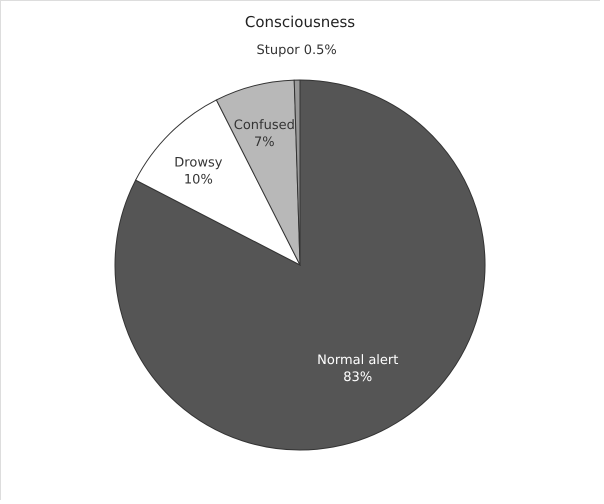 The height and width of the screenshot is (504, 604). What do you see at coordinates (296, 50) in the screenshot?
I see `slice-label: Stupor 0.5%` at bounding box center [296, 50].